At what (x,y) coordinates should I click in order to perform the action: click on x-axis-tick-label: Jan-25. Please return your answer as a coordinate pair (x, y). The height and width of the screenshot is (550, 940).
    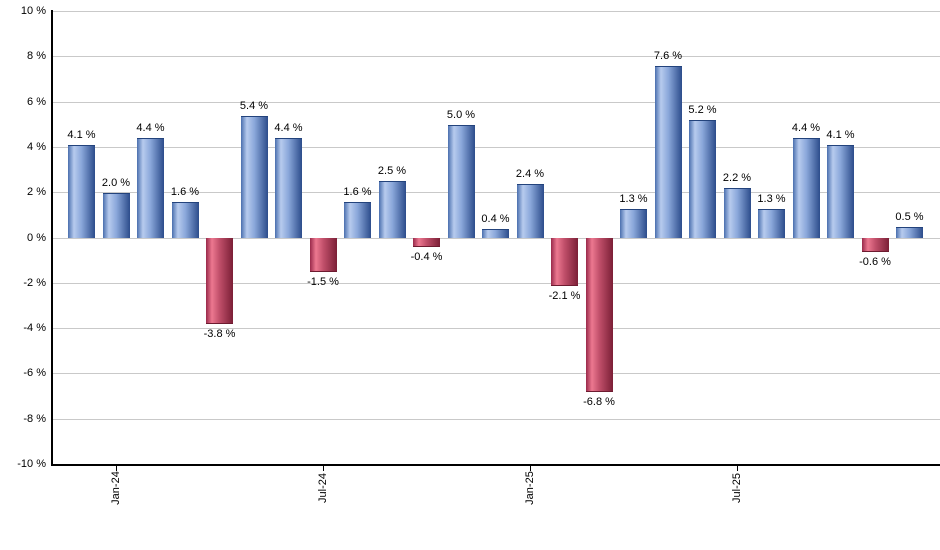
    Looking at the image, I should click on (530, 488).